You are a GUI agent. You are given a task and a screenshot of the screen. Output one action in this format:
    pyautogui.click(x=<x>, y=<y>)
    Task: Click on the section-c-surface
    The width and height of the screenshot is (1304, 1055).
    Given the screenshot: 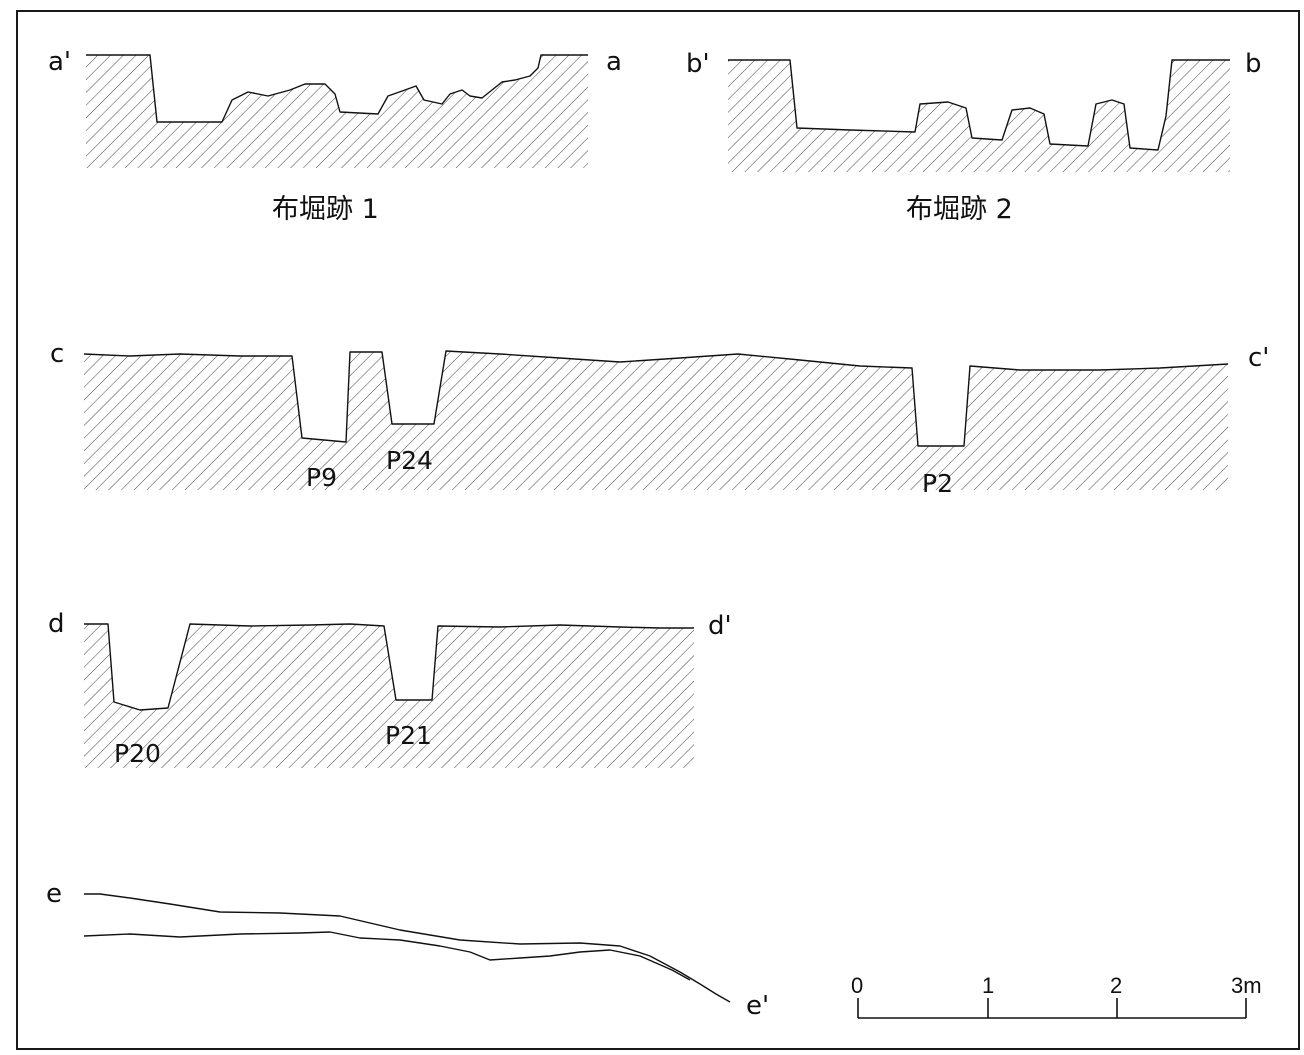 What is the action you would take?
    pyautogui.click(x=656, y=398)
    